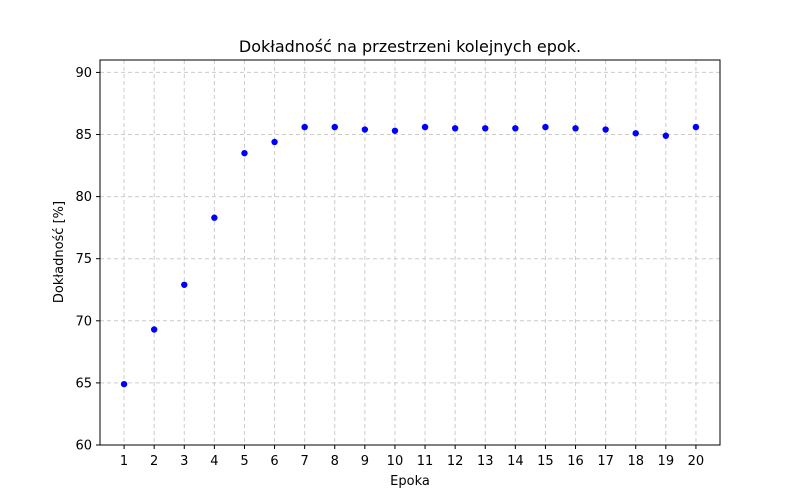 This screenshot has width=800, height=500. Describe the element at coordinates (335, 461) in the screenshot. I see `x-tick-label: 8` at that location.